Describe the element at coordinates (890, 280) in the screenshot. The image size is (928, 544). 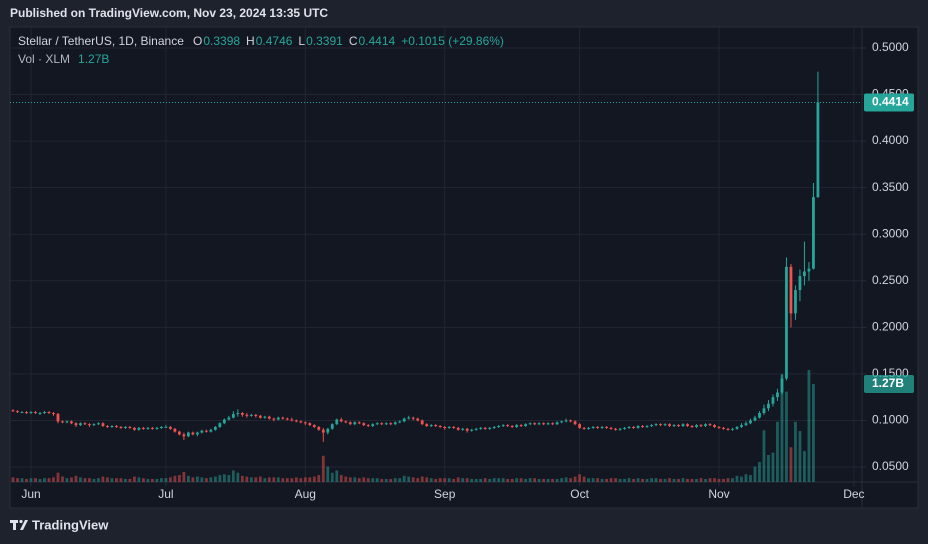
I see `y-tick-label: 0.2500` at that location.